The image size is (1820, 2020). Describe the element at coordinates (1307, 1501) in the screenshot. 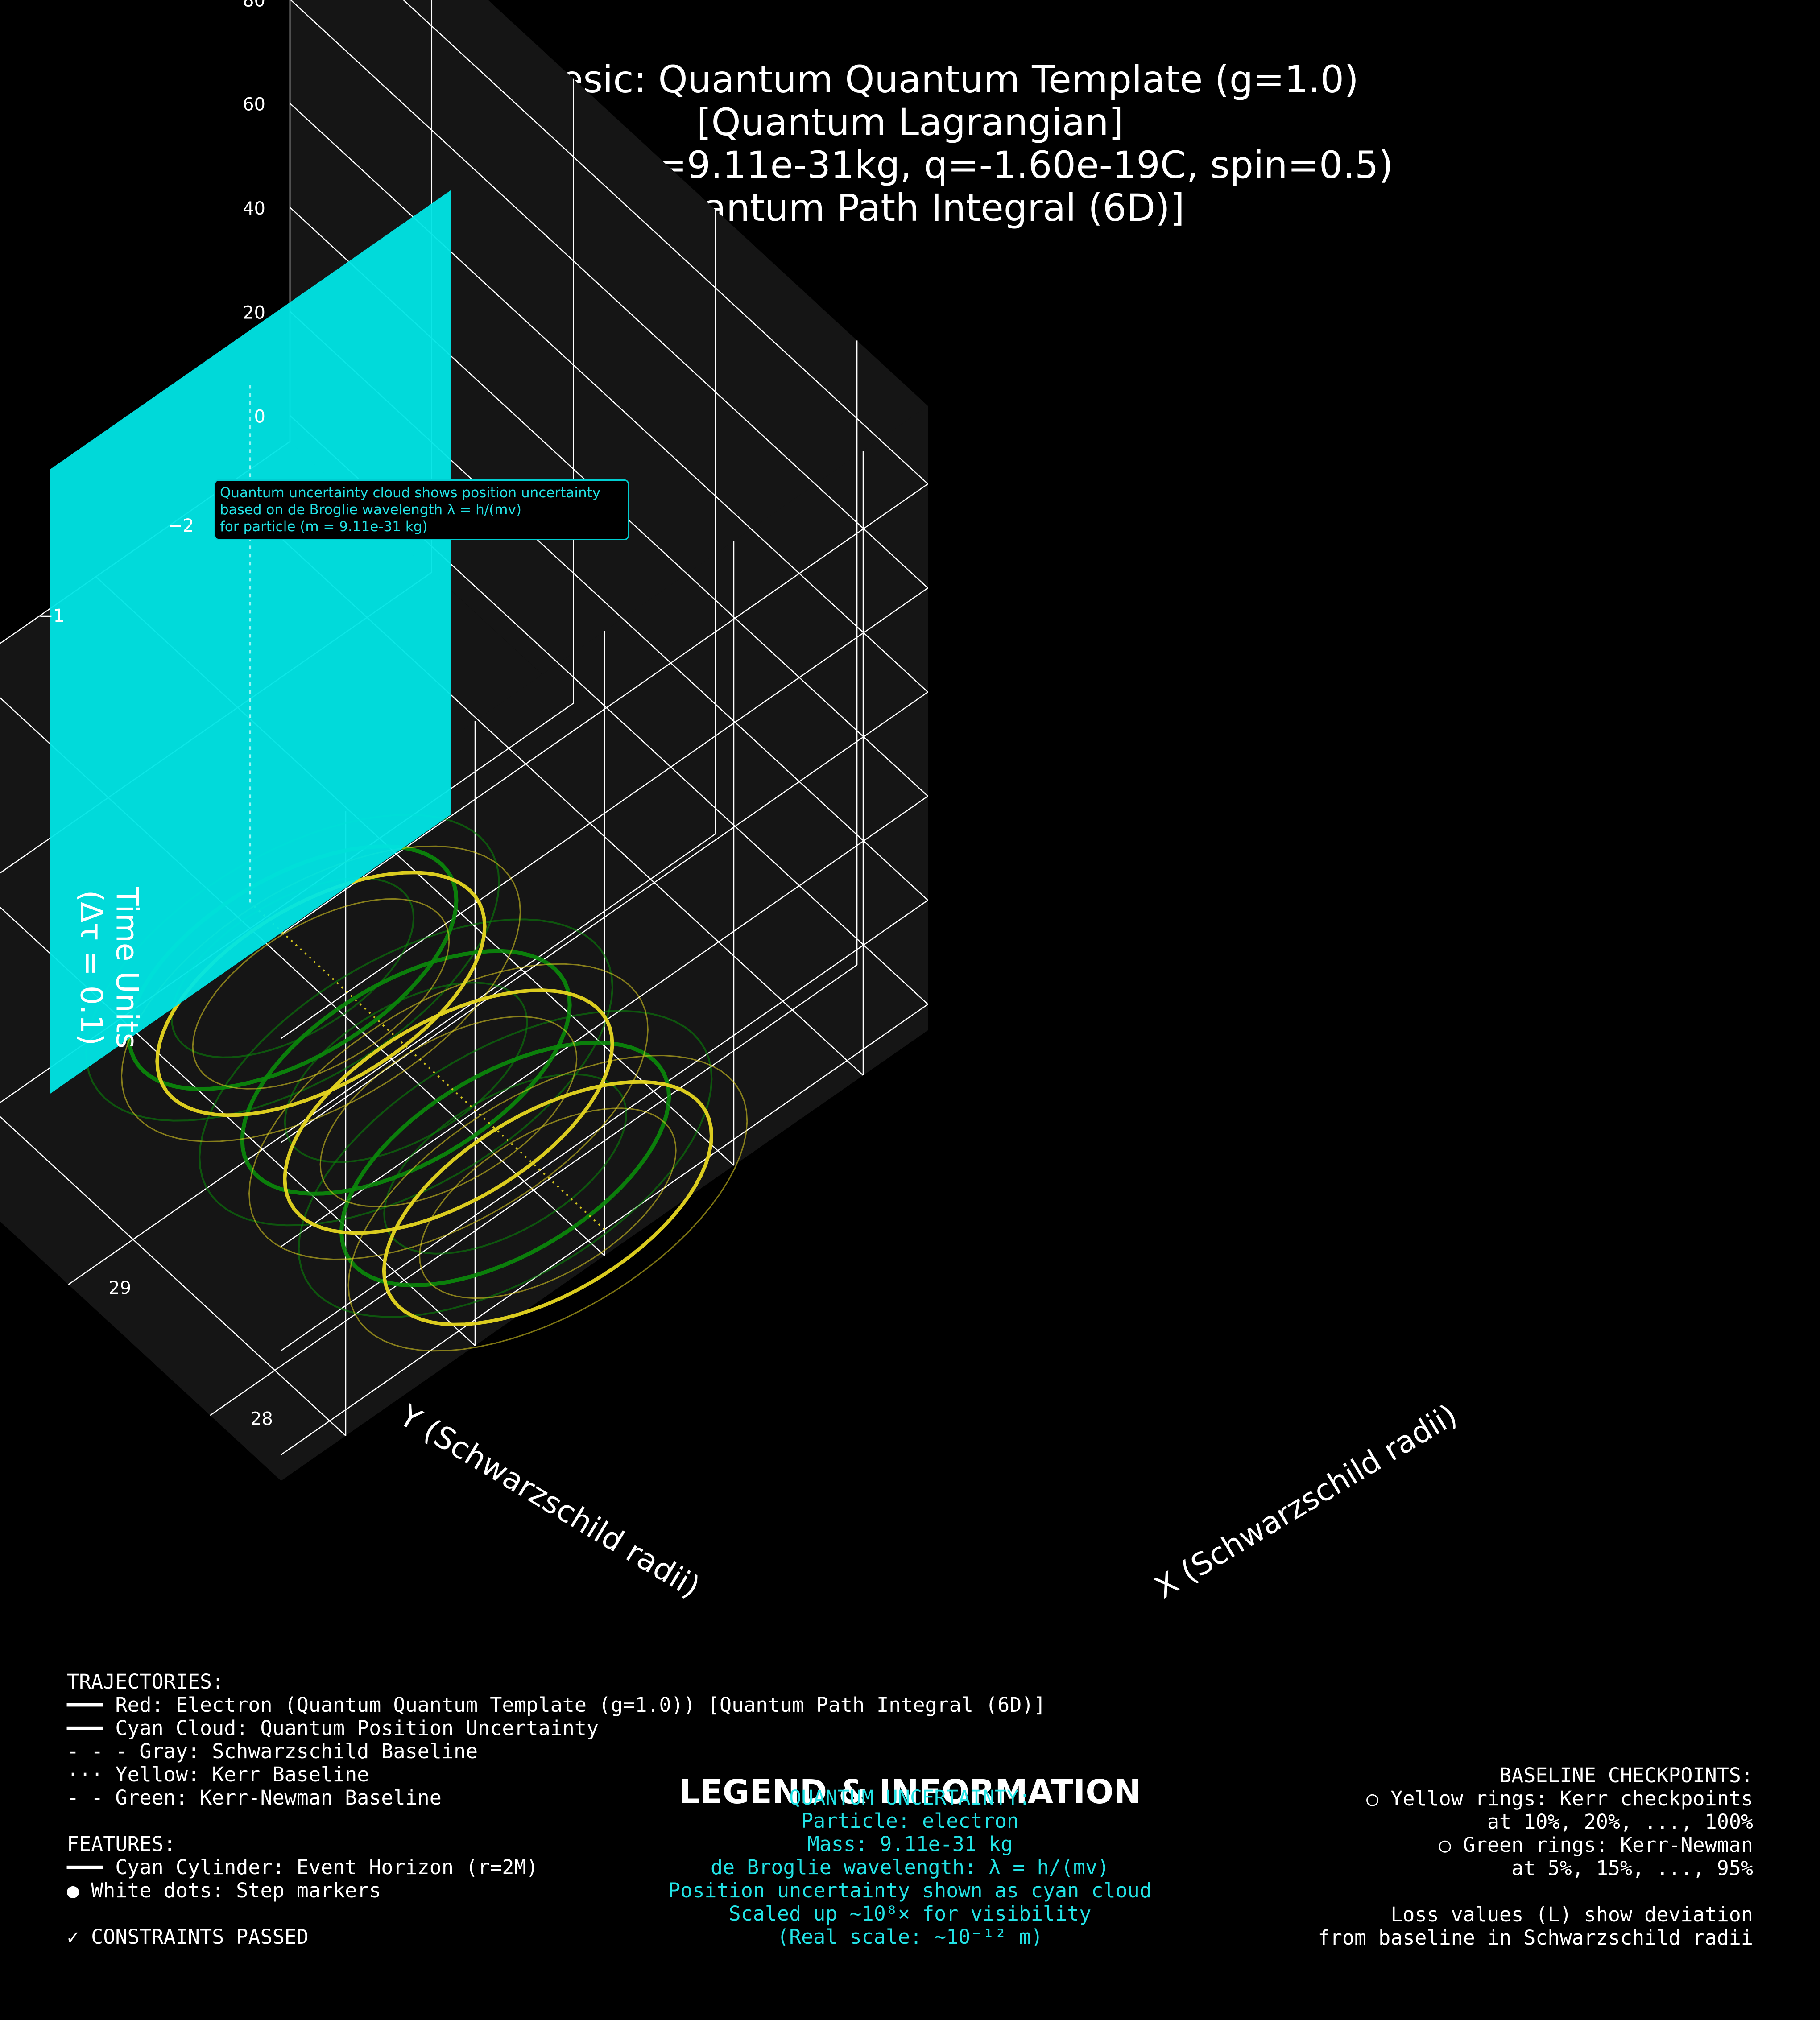

I see `x-axis-label: X (Schwarzschild radii)` at that location.